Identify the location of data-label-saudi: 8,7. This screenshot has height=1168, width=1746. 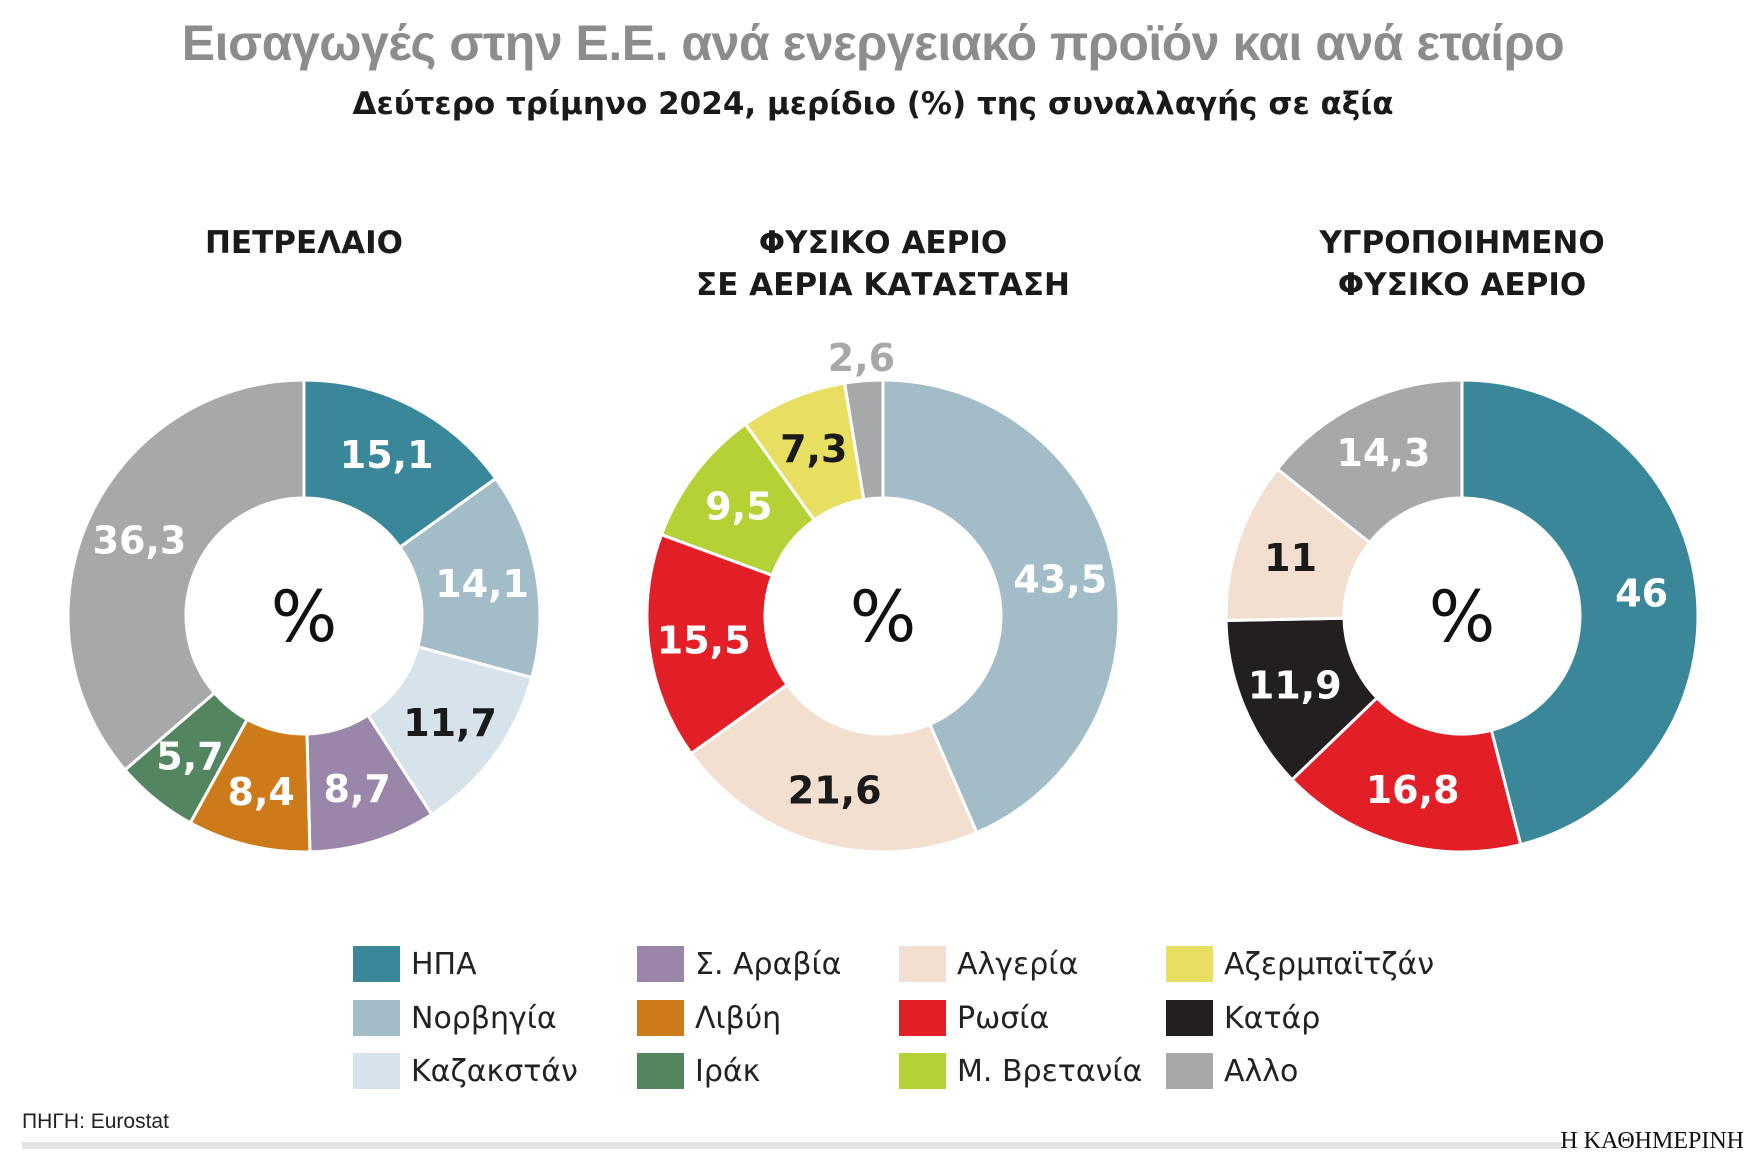
(357, 789).